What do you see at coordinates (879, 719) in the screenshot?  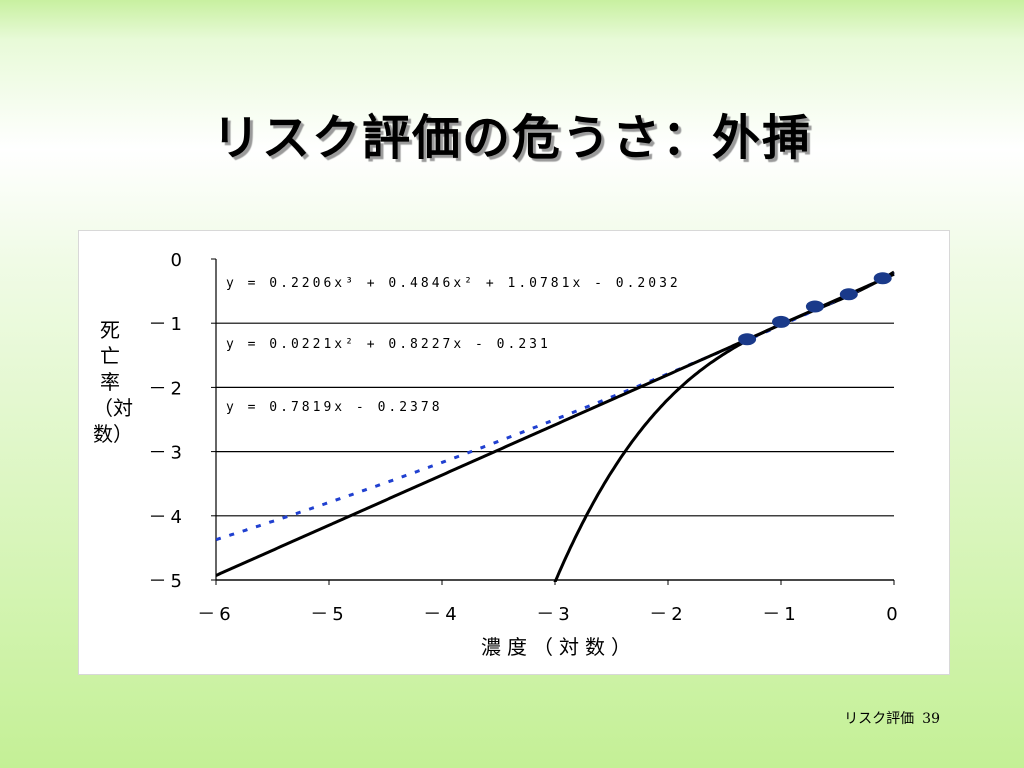 I see `footer-text: リスク評価` at bounding box center [879, 719].